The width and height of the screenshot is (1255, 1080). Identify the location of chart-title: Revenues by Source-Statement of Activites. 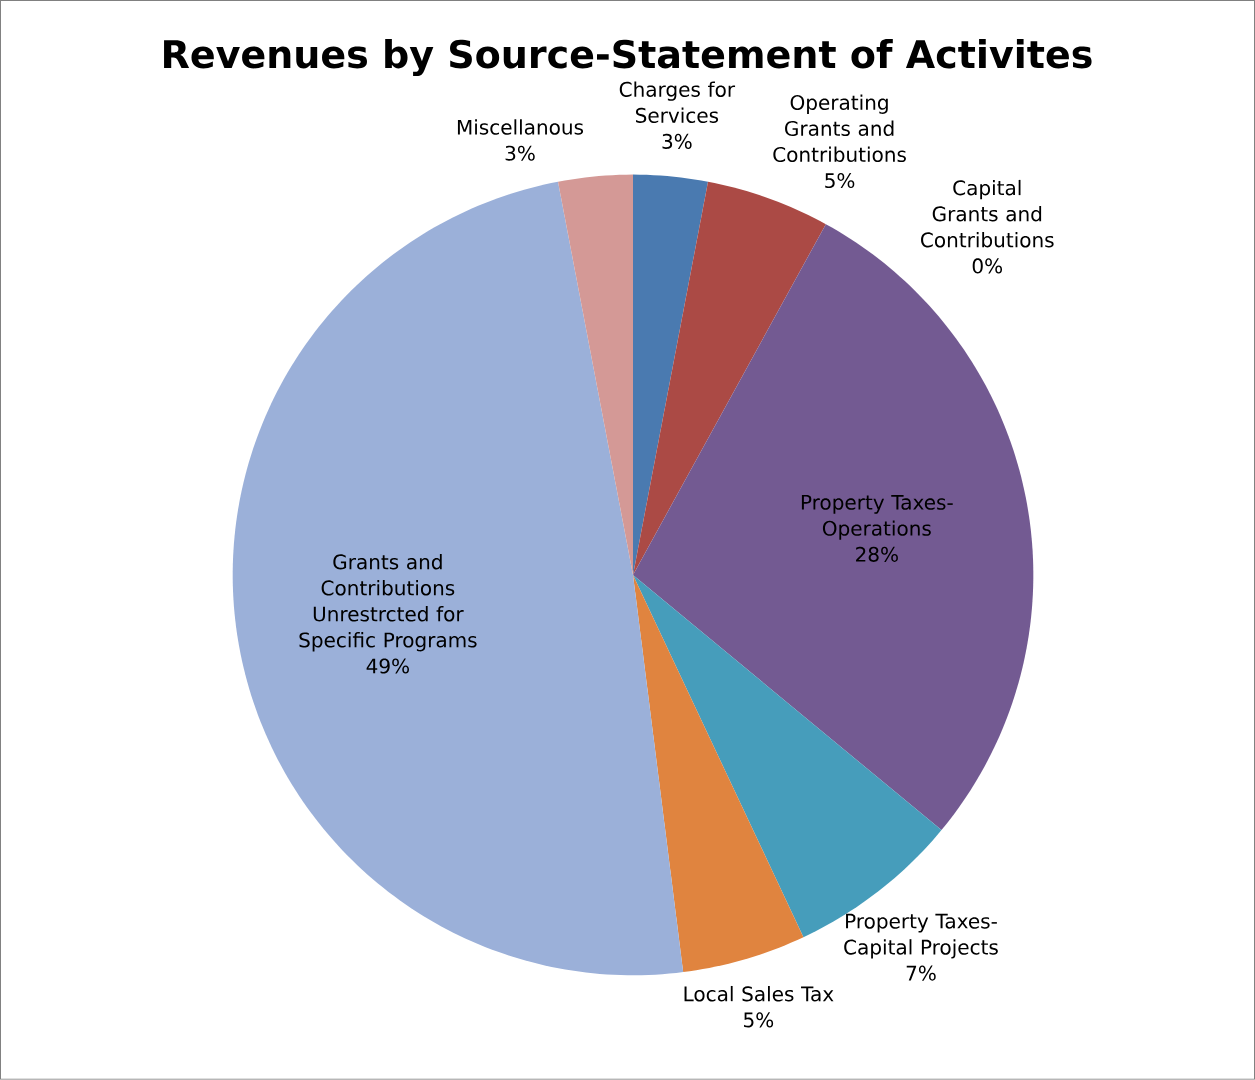
(628, 58).